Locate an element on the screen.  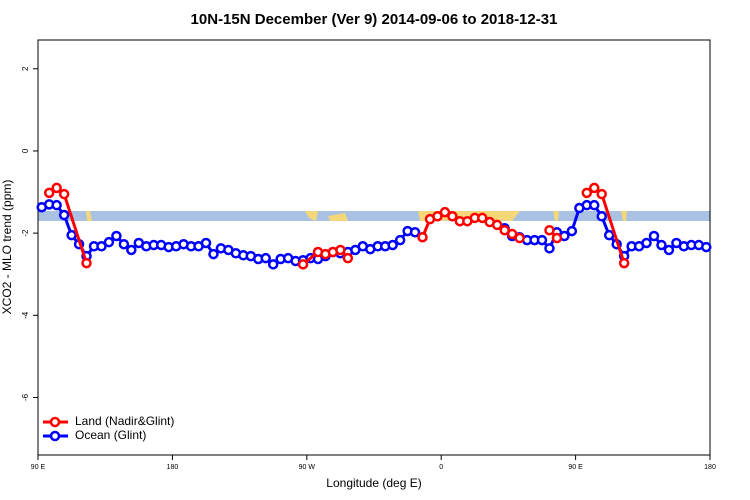
y-tick-label: 0 is located at coordinates (25, 150).